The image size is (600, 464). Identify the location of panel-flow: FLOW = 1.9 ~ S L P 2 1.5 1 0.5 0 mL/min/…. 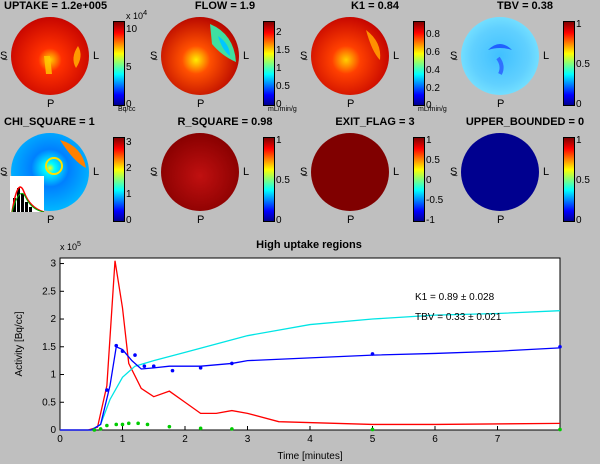
(225, 58).